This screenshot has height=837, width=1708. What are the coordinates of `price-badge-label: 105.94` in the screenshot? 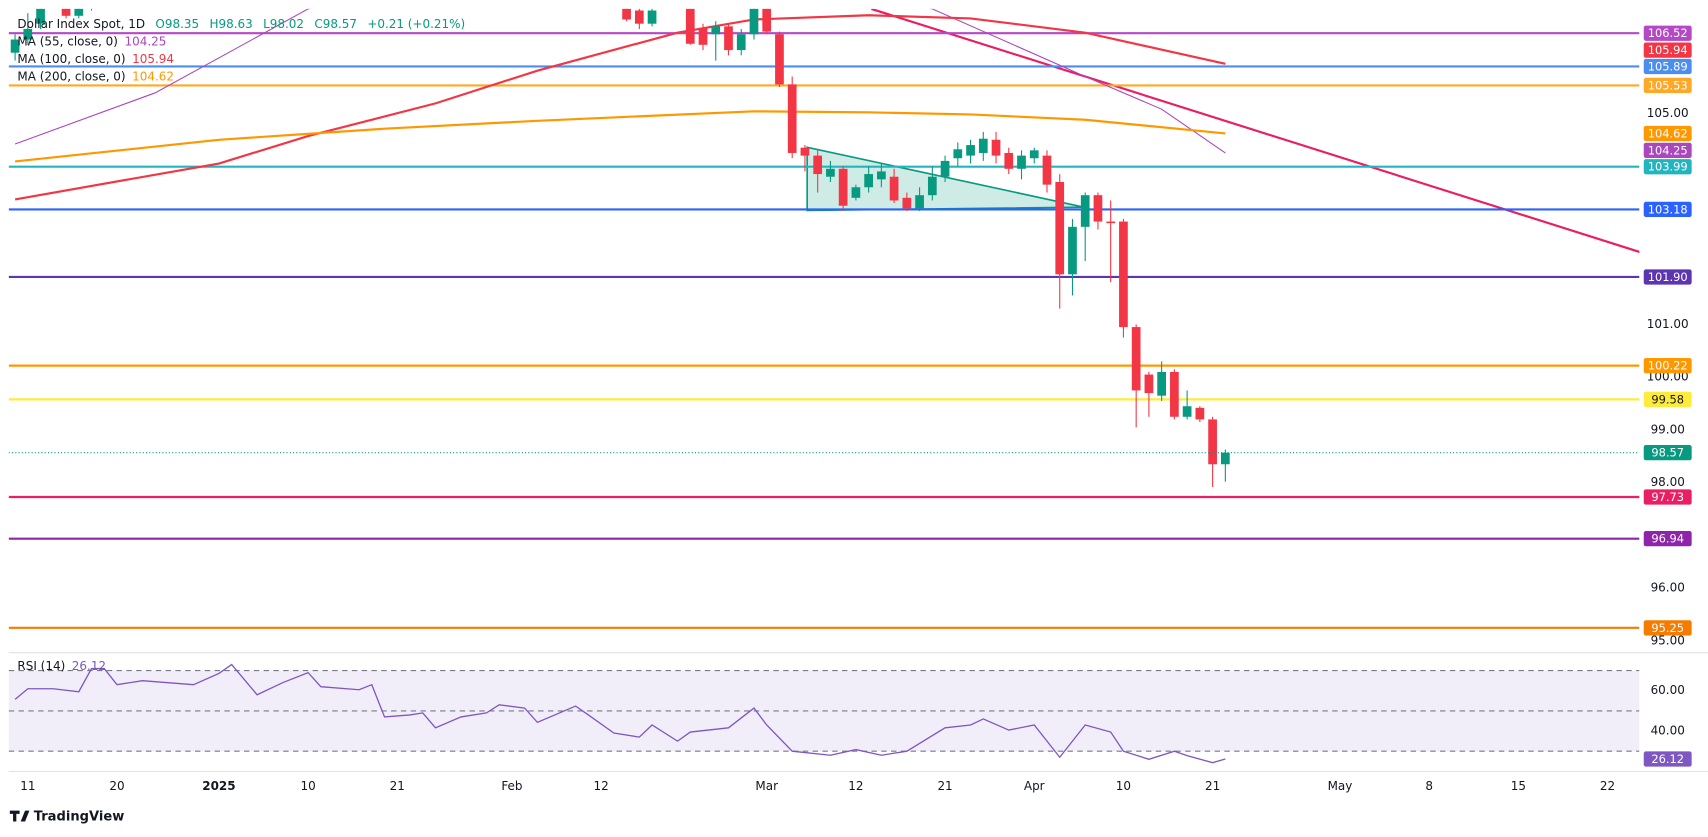 It's located at (1668, 50).